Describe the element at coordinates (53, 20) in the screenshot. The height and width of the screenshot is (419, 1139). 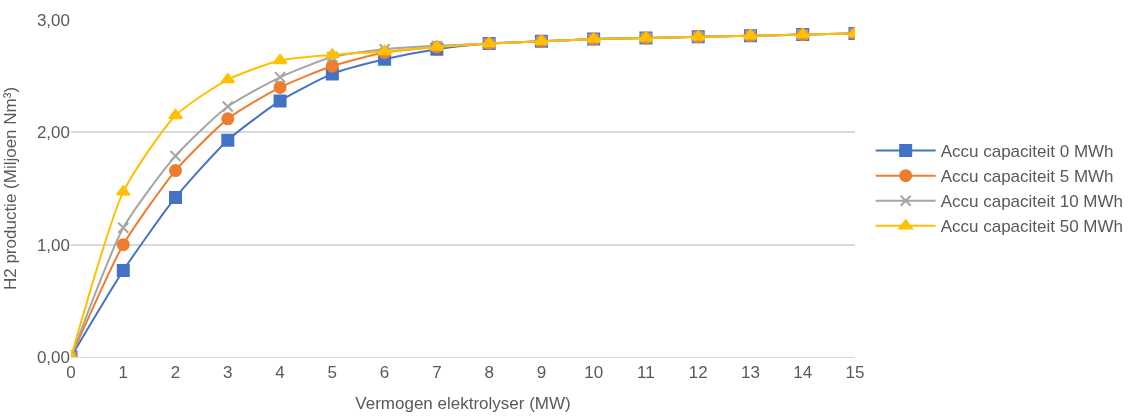
I see `y-tick-label: 3,00` at that location.